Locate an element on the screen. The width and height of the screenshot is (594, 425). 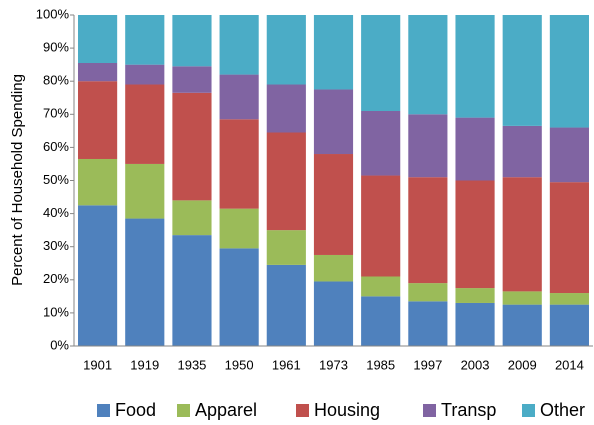
y-axis-label: Percent of Household Spending is located at coordinates (17, 180).